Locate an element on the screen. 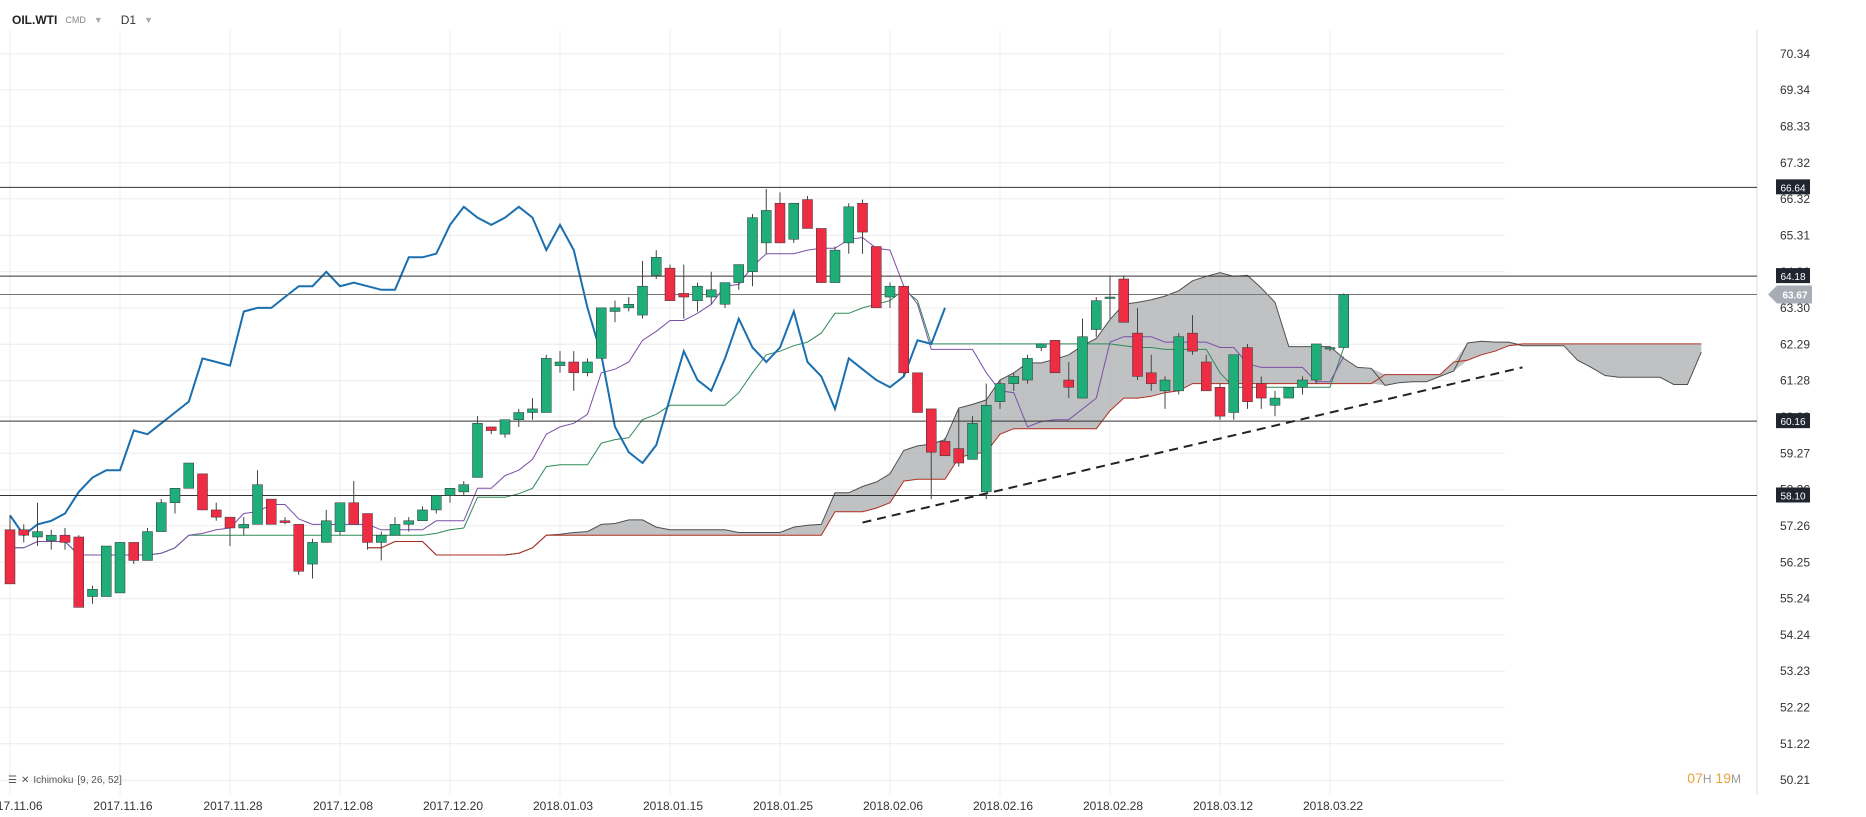 The width and height of the screenshot is (1866, 817). x-tick-label: 2017.11.16 is located at coordinates (122, 806).